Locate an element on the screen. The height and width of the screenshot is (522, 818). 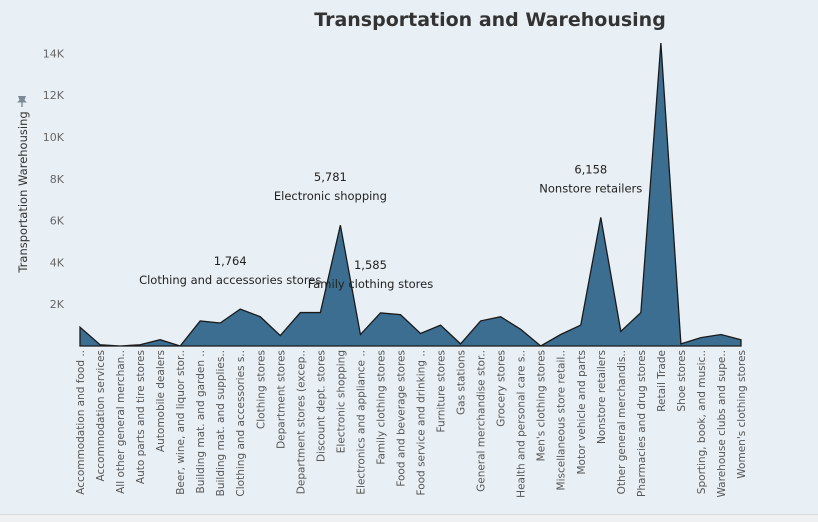
x-tick-label: General merchandise stor.. is located at coordinates (482, 421).